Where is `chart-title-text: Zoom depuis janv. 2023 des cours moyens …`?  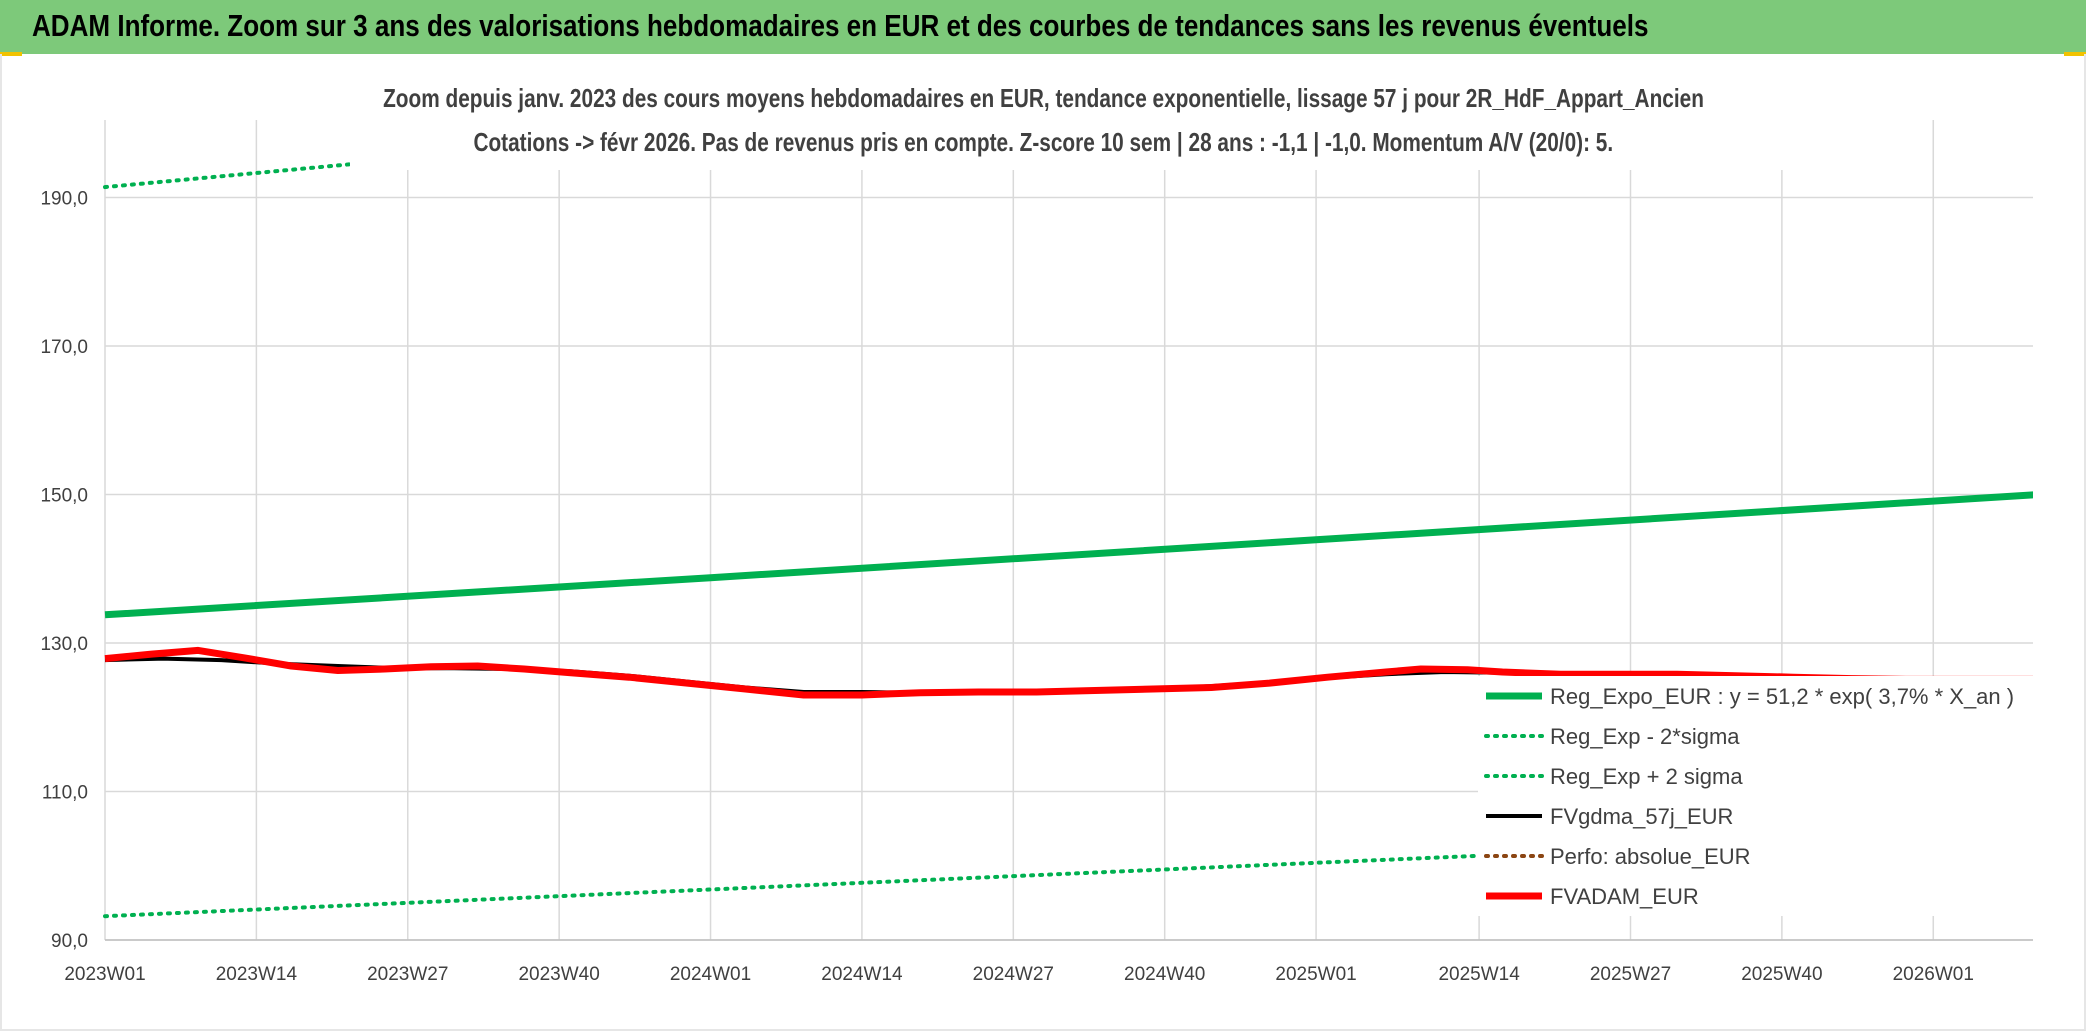 chart-title-text: Zoom depuis janv. 2023 des cours moyens … is located at coordinates (1043, 98).